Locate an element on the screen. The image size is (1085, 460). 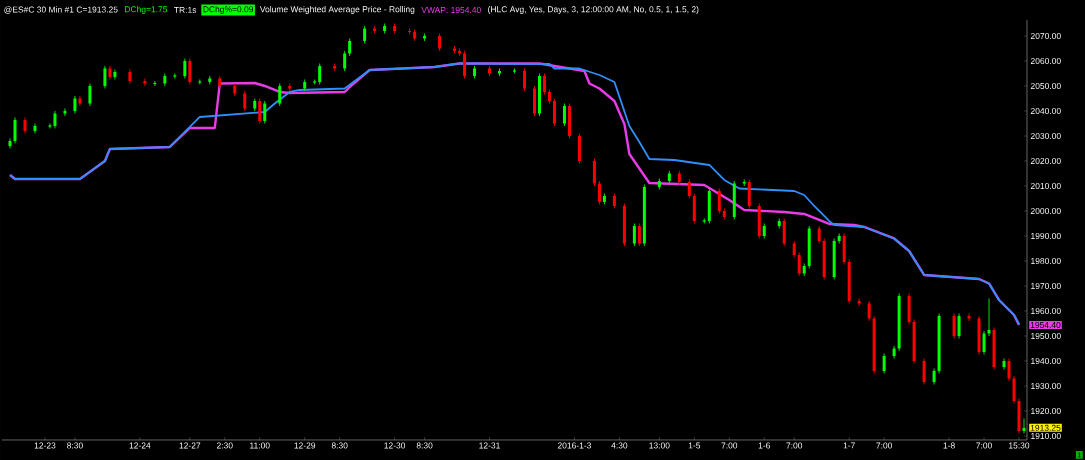
chart-title: @ES#C 30 Min #1 C=1913.25 is located at coordinates (61, 10).